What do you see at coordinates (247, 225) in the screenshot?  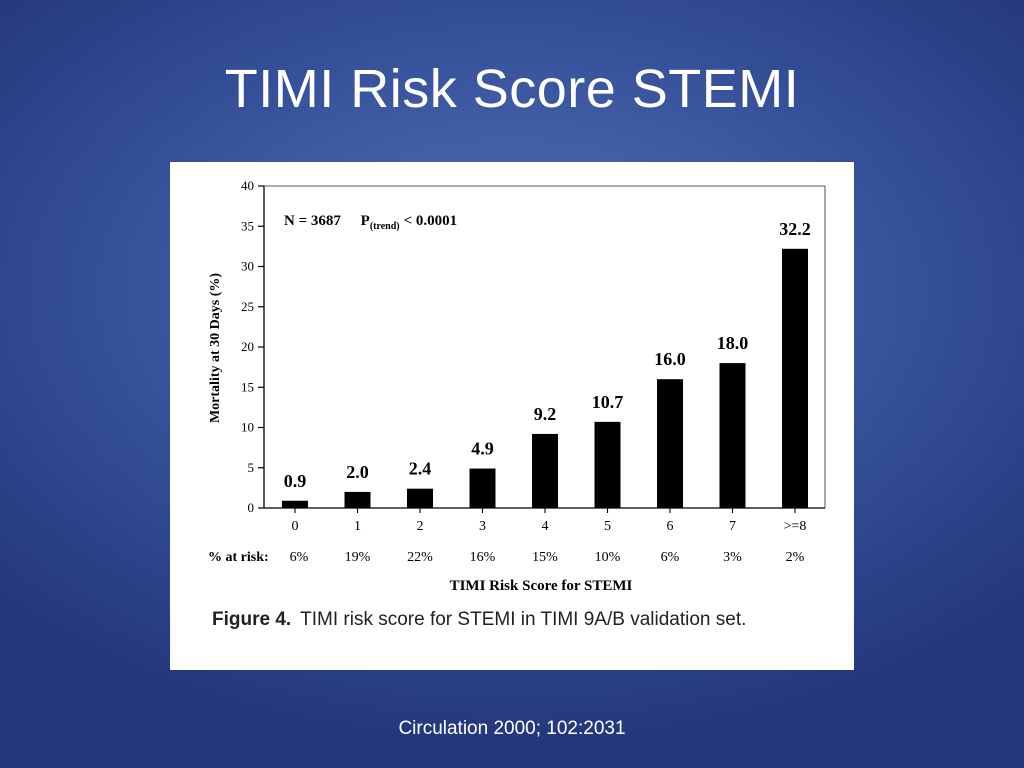 I see `y-tick-label: 35` at bounding box center [247, 225].